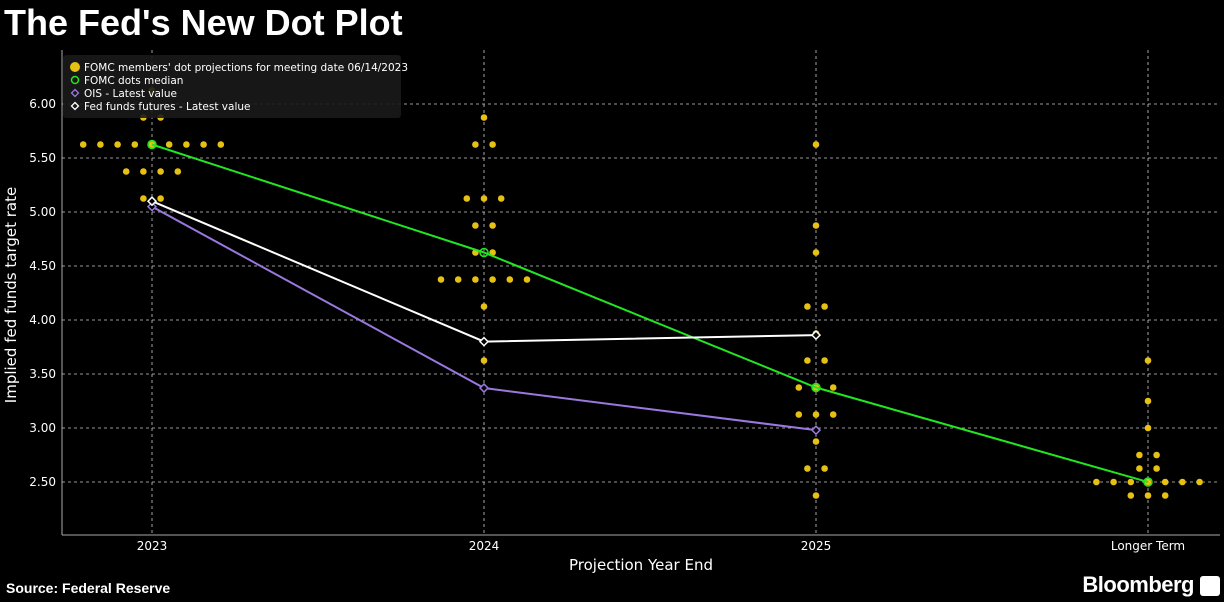 Image resolution: width=1224 pixels, height=602 pixels. Describe the element at coordinates (42, 482) in the screenshot. I see `y-tick-label: 2.50` at that location.